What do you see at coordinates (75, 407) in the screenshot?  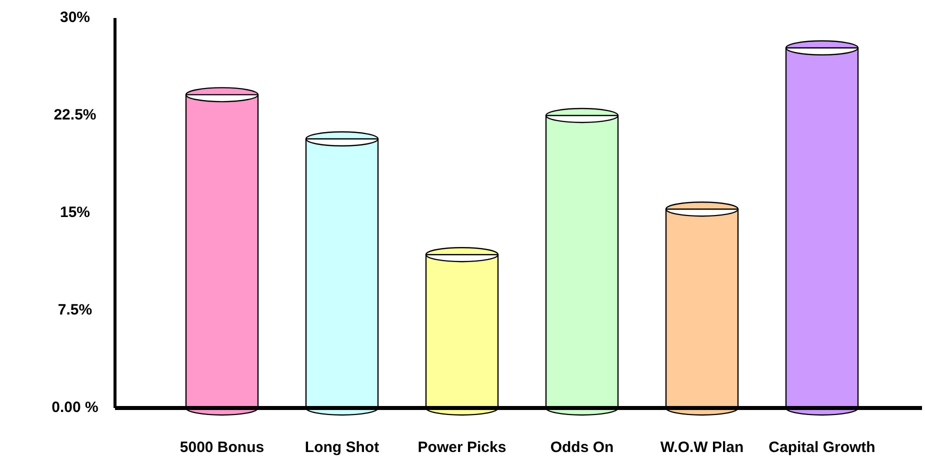 I see `y-tick-label: 0.00 %` at bounding box center [75, 407].